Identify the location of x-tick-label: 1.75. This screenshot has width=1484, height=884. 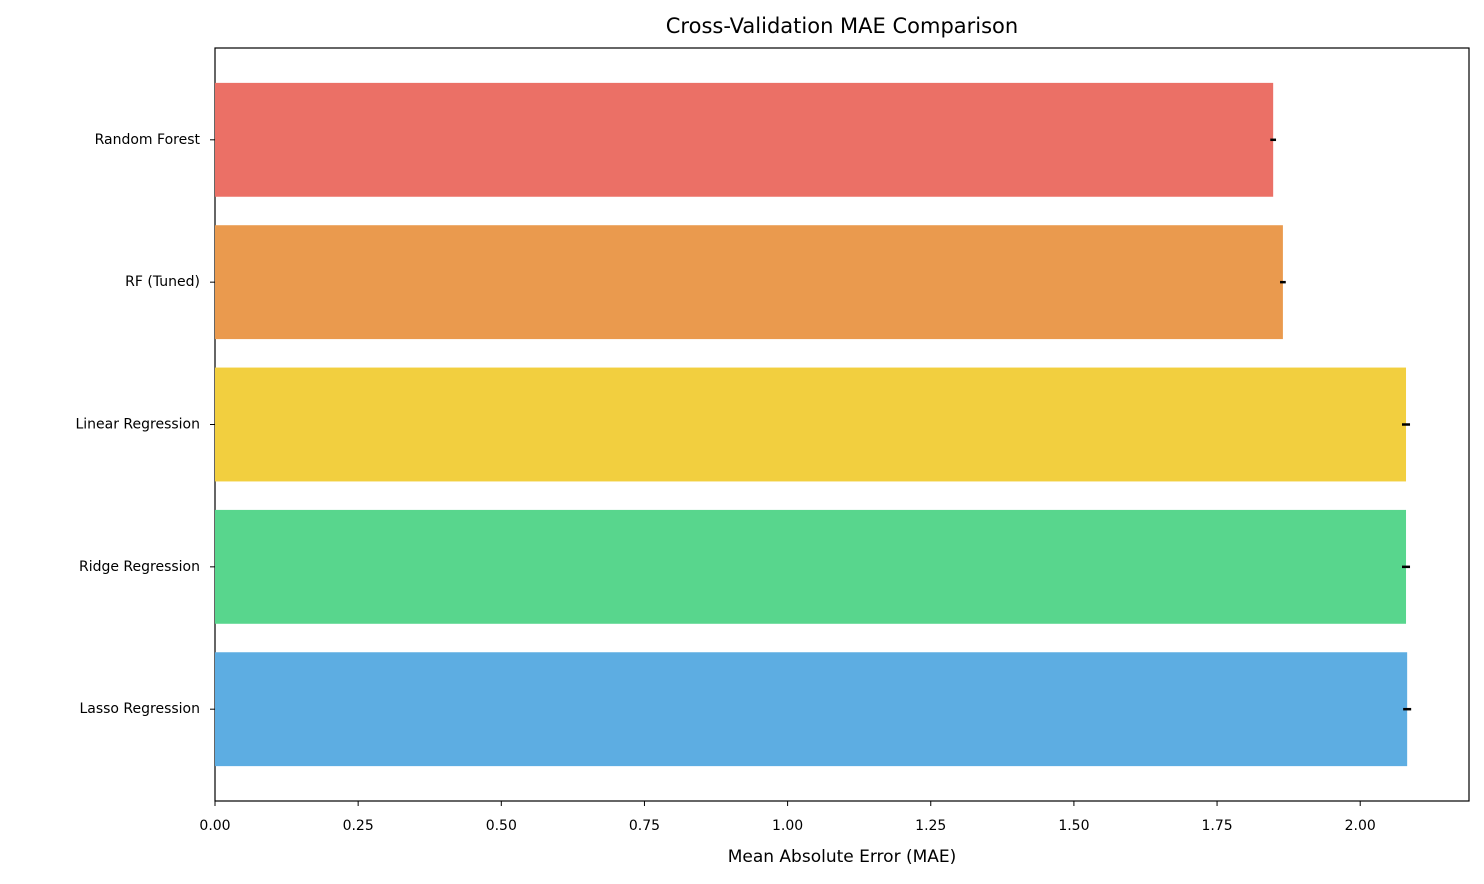
(1216, 826).